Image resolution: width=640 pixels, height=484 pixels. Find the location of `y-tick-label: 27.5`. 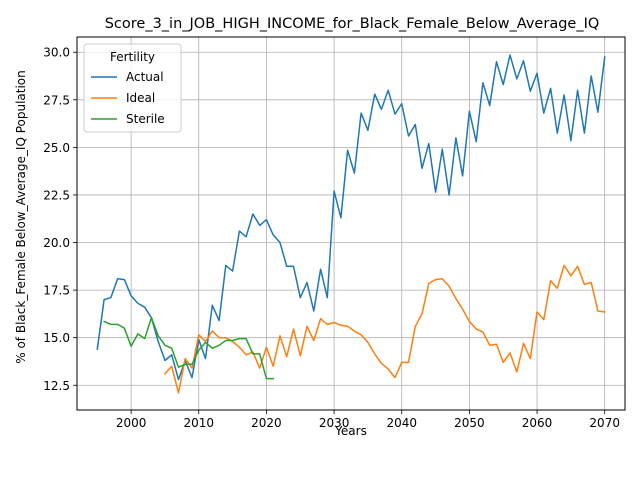

y-tick-label: 27.5 is located at coordinates (56, 100).